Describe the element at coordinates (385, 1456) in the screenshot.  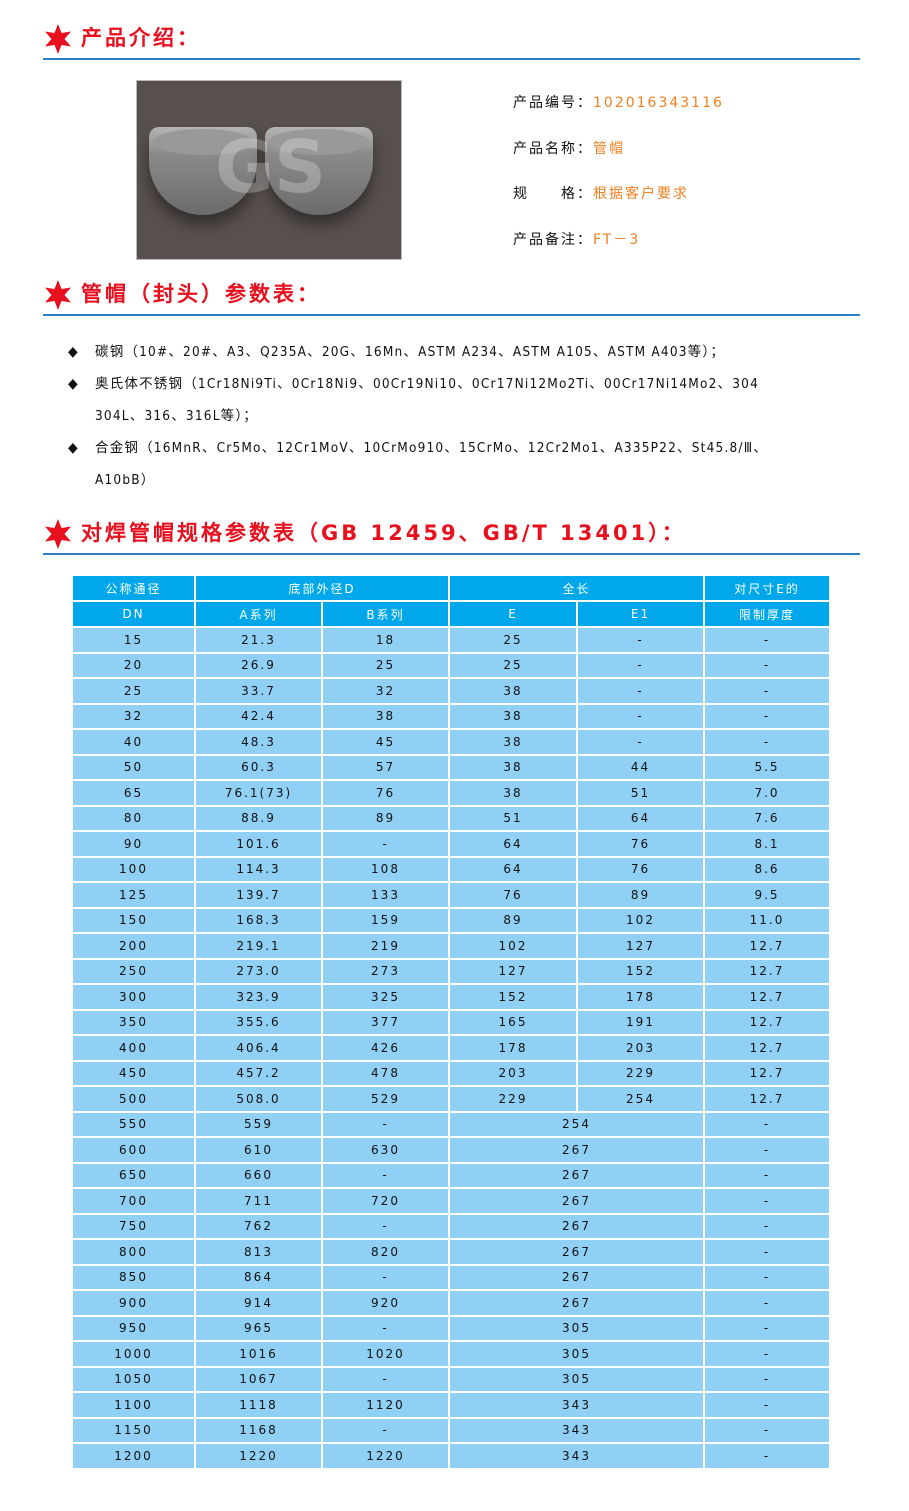
I see `cell-b-series: 1220` at that location.